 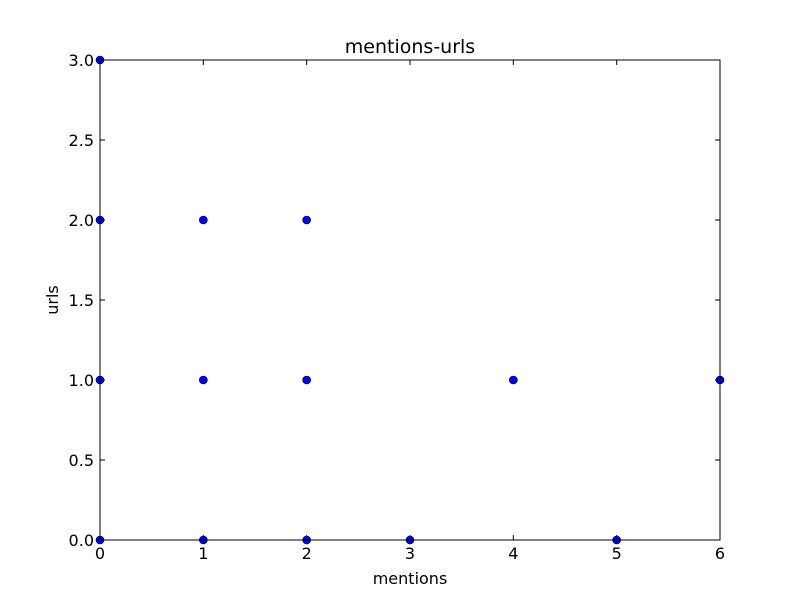 I want to click on y-axis-title: urls, so click(x=52, y=300).